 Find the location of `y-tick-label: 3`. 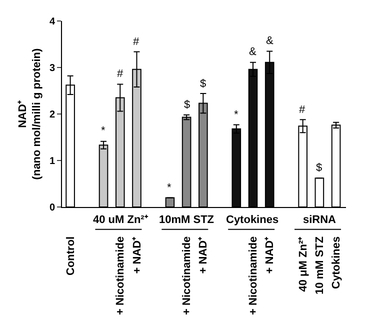

y-tick-label: 3 is located at coordinates (52, 68).